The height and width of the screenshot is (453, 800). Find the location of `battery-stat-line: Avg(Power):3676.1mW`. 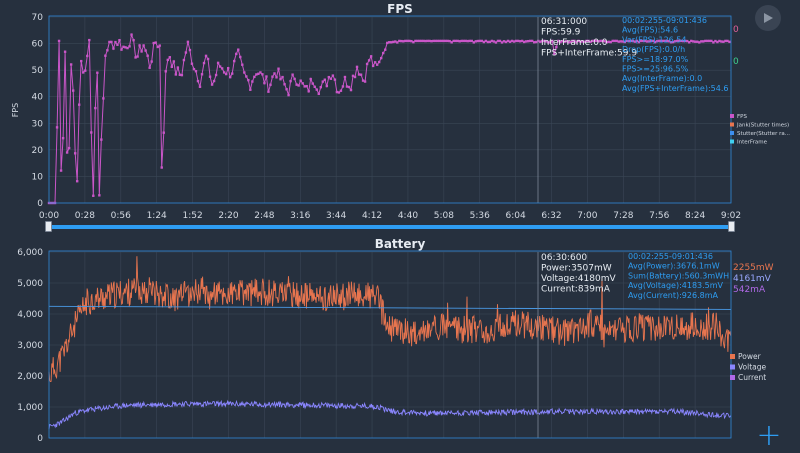

battery-stat-line: Avg(Power):3676.1mW is located at coordinates (674, 266).